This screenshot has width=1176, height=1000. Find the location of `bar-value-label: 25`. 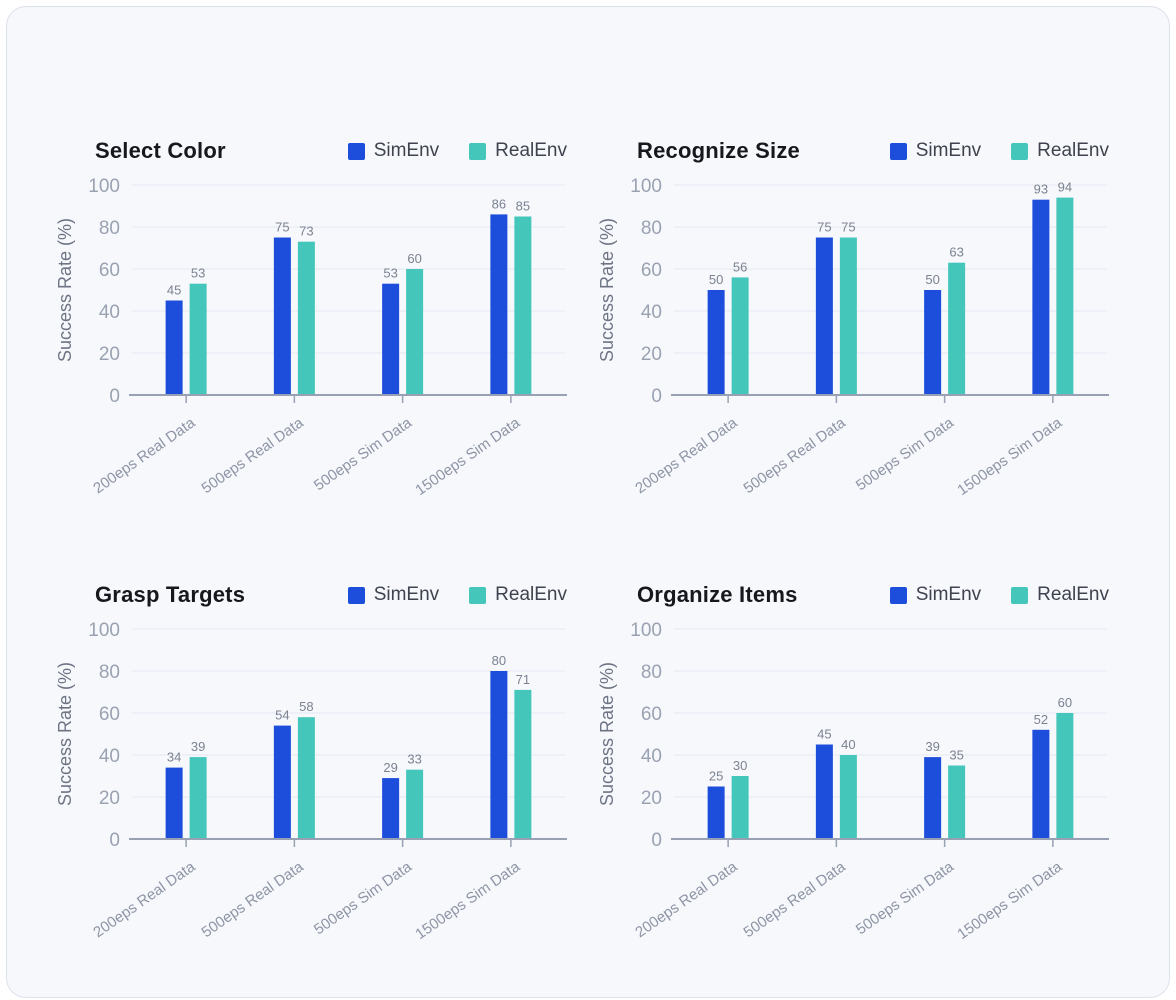

bar-value-label: 25 is located at coordinates (716, 776).